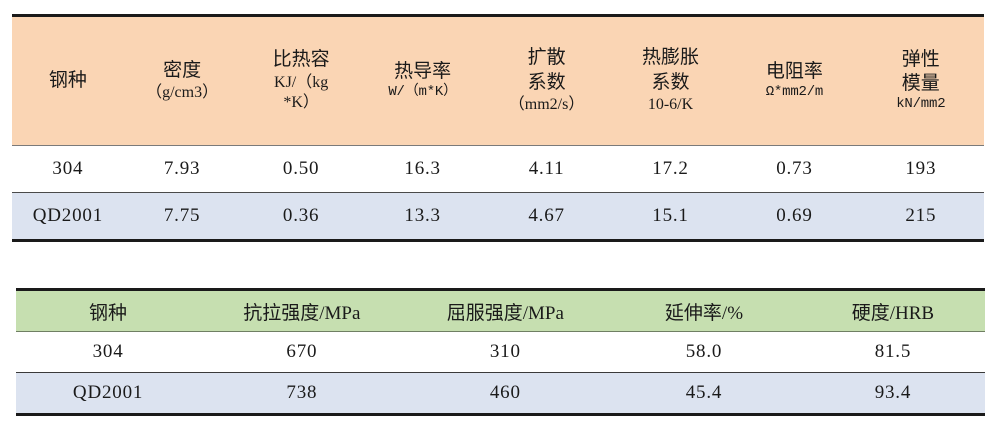 The width and height of the screenshot is (1000, 444). I want to click on header-line-cn: 钢种, so click(67, 80).